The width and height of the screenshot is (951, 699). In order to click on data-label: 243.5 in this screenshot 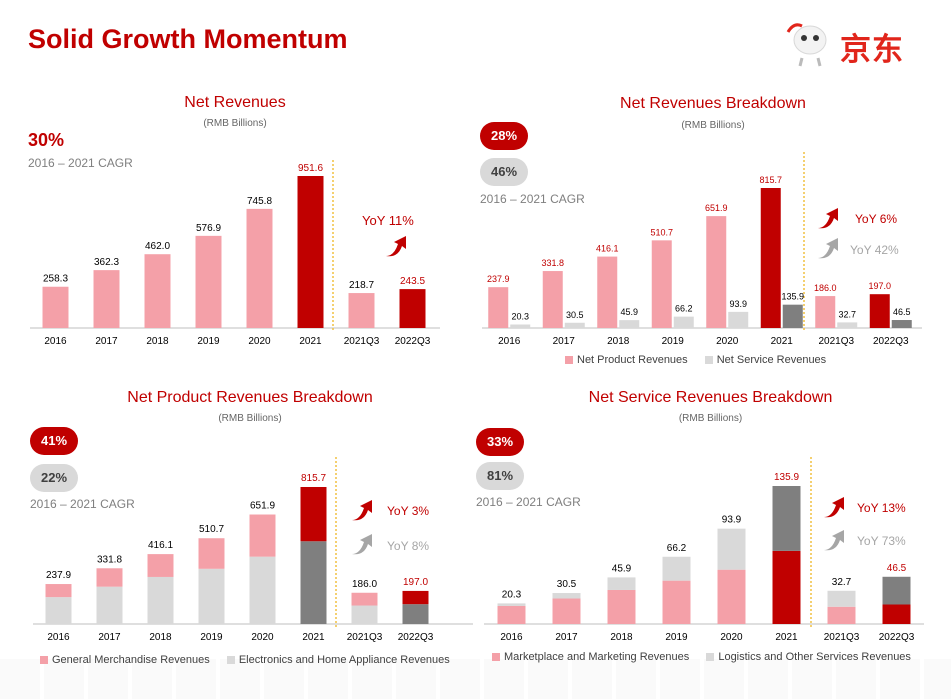, I will do `click(412, 281)`.